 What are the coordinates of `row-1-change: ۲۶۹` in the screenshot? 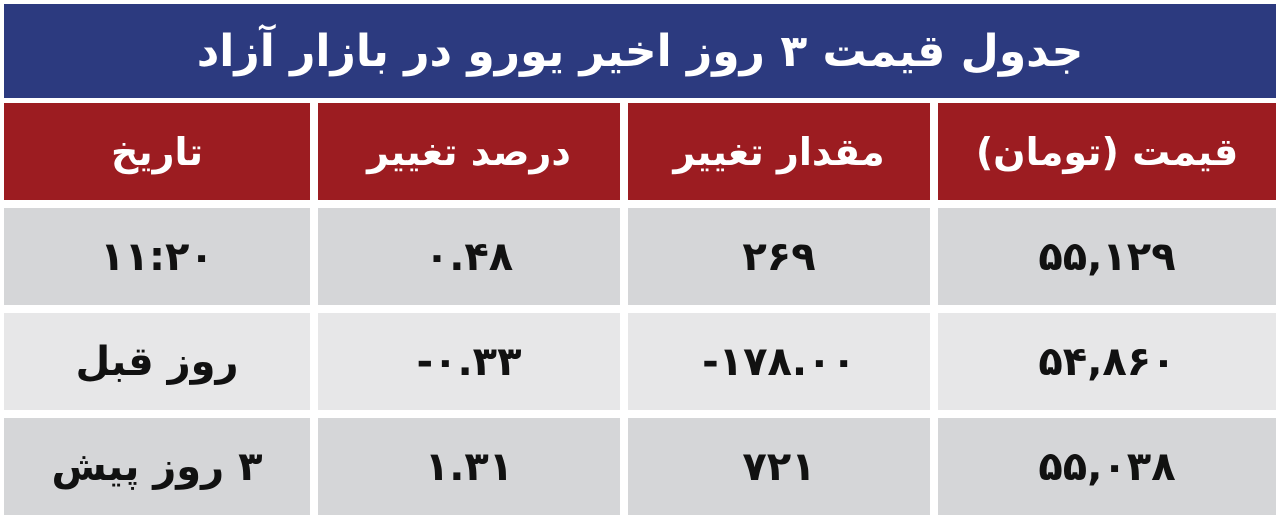 It's located at (779, 256).